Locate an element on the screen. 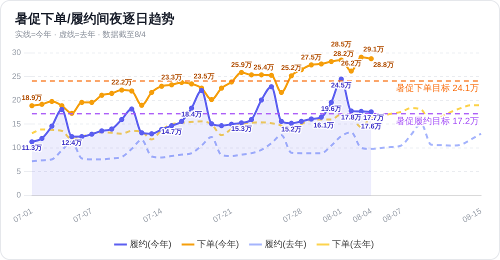 The image size is (500, 260). chart-subtitle: 实线=今年 · 虚线=去年 · 数据截至8/4 is located at coordinates (80, 34).